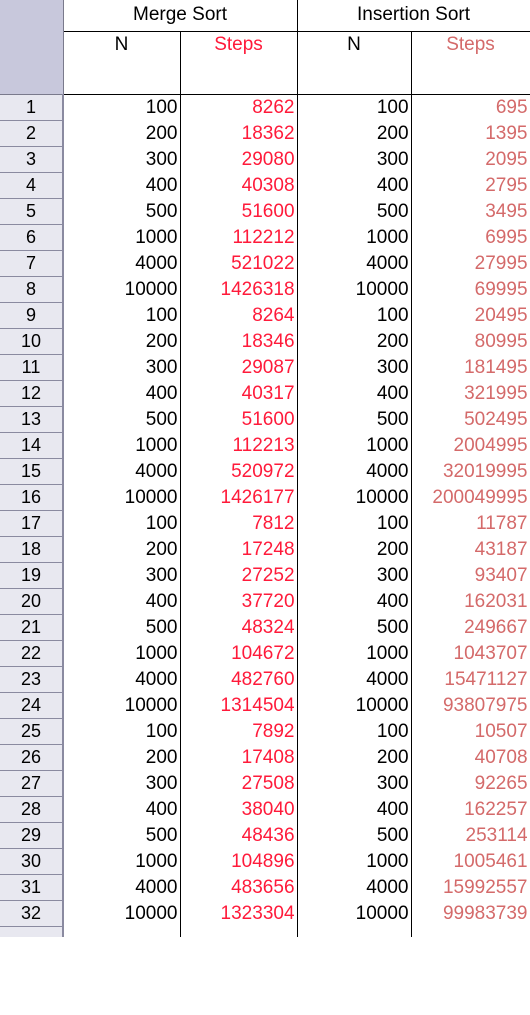  I want to click on row-number: 29, so click(32, 835).